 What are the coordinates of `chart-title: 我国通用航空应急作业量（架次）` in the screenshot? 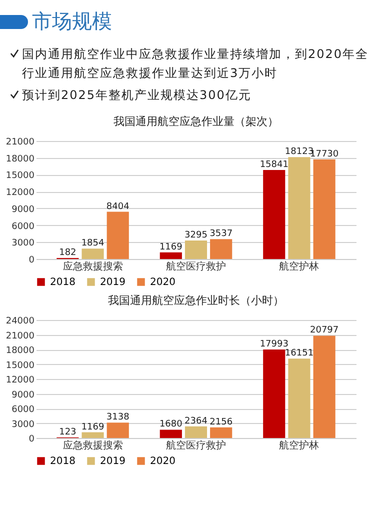 It's located at (196, 121).